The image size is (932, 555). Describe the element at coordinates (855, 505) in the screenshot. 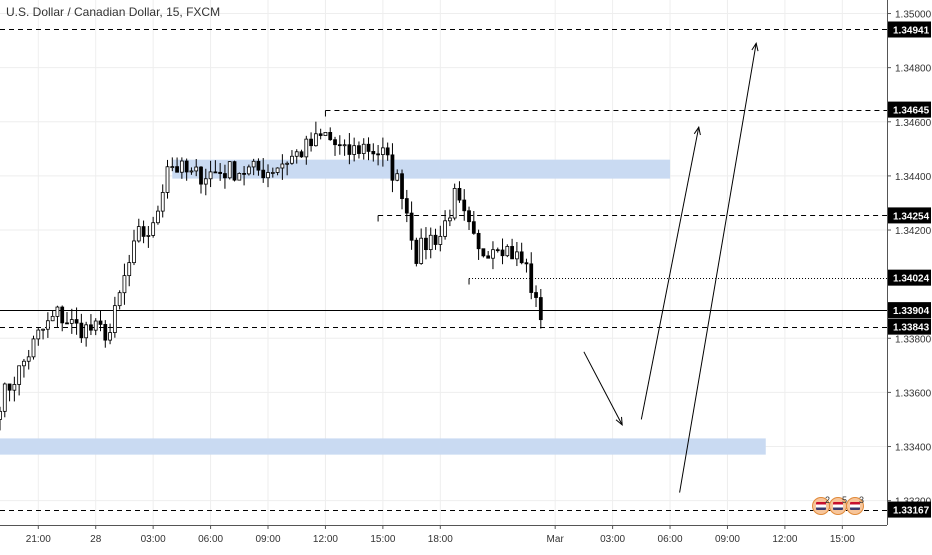

I see `event-badge: 3` at that location.